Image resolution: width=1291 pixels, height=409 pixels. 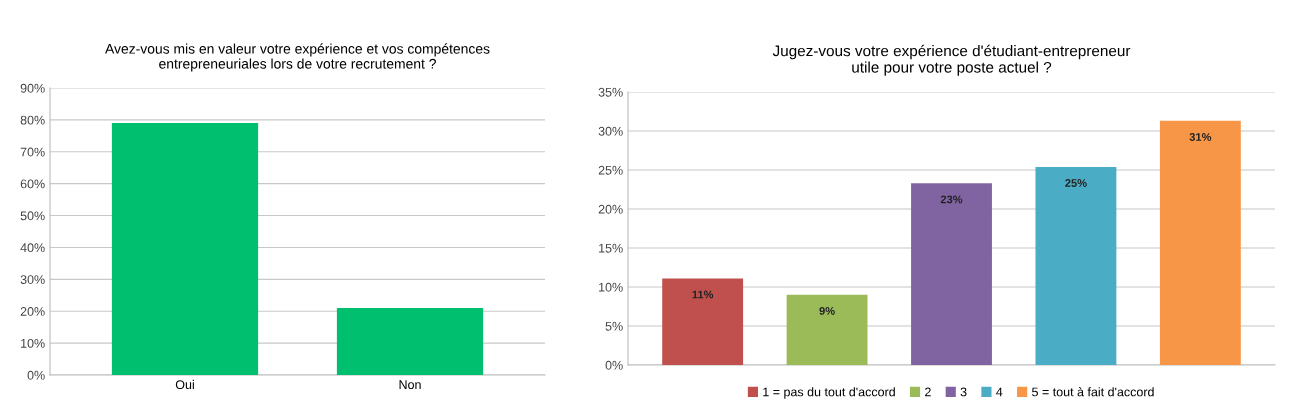 What do you see at coordinates (32, 152) in the screenshot?
I see `y-tick-label: 70%` at bounding box center [32, 152].